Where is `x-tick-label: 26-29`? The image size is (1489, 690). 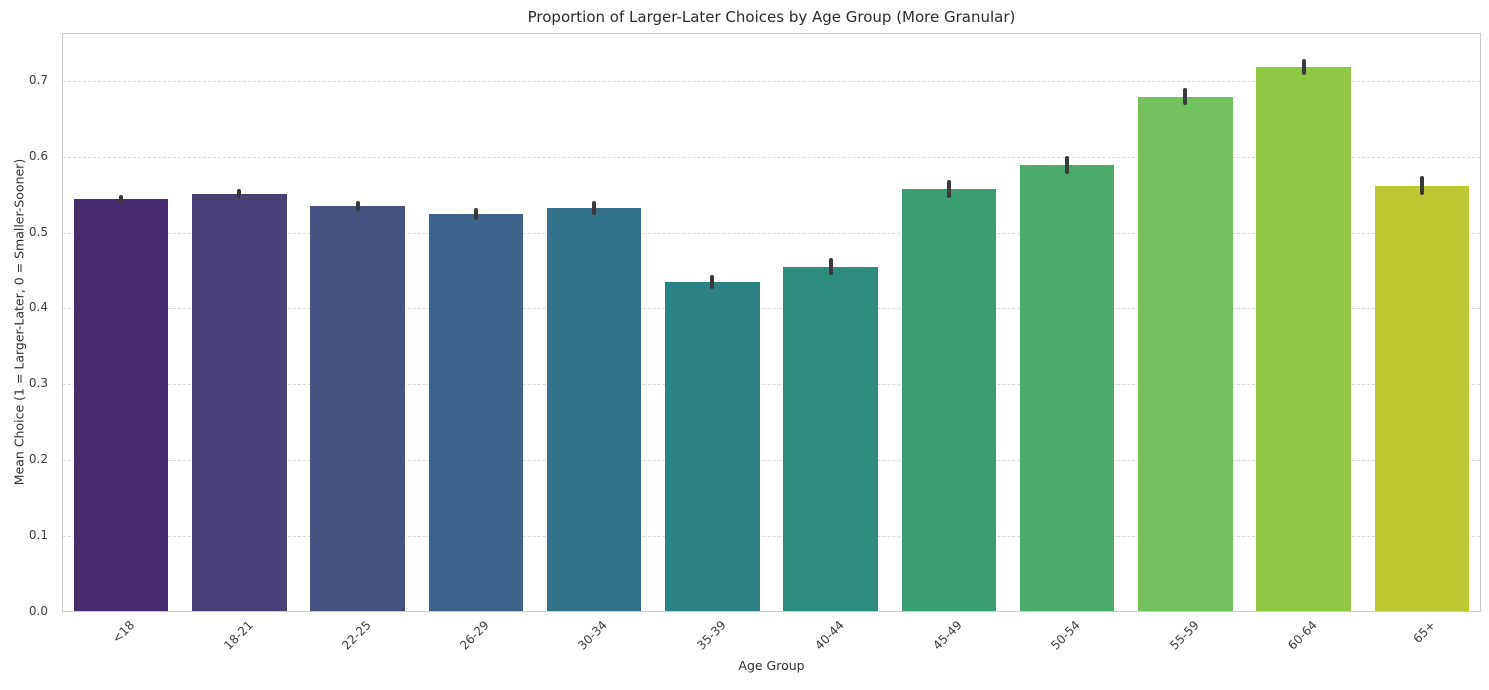 x-tick-label: 26-29 is located at coordinates (474, 635).